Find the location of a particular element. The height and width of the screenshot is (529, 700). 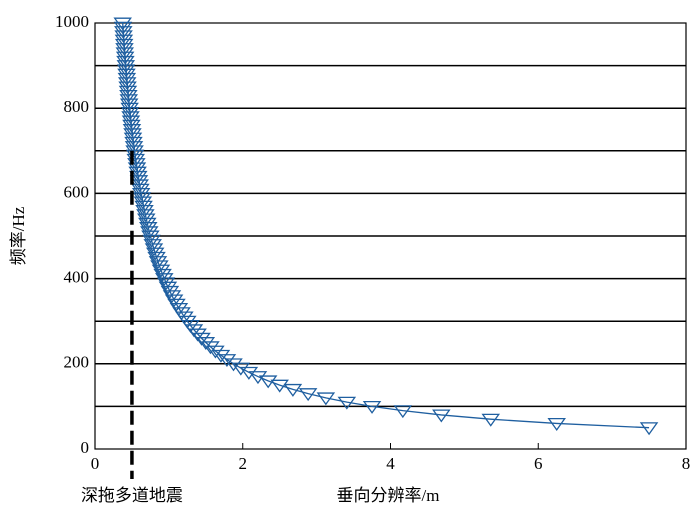

x-axis-label: 垂向分辨率/m is located at coordinates (388, 495).